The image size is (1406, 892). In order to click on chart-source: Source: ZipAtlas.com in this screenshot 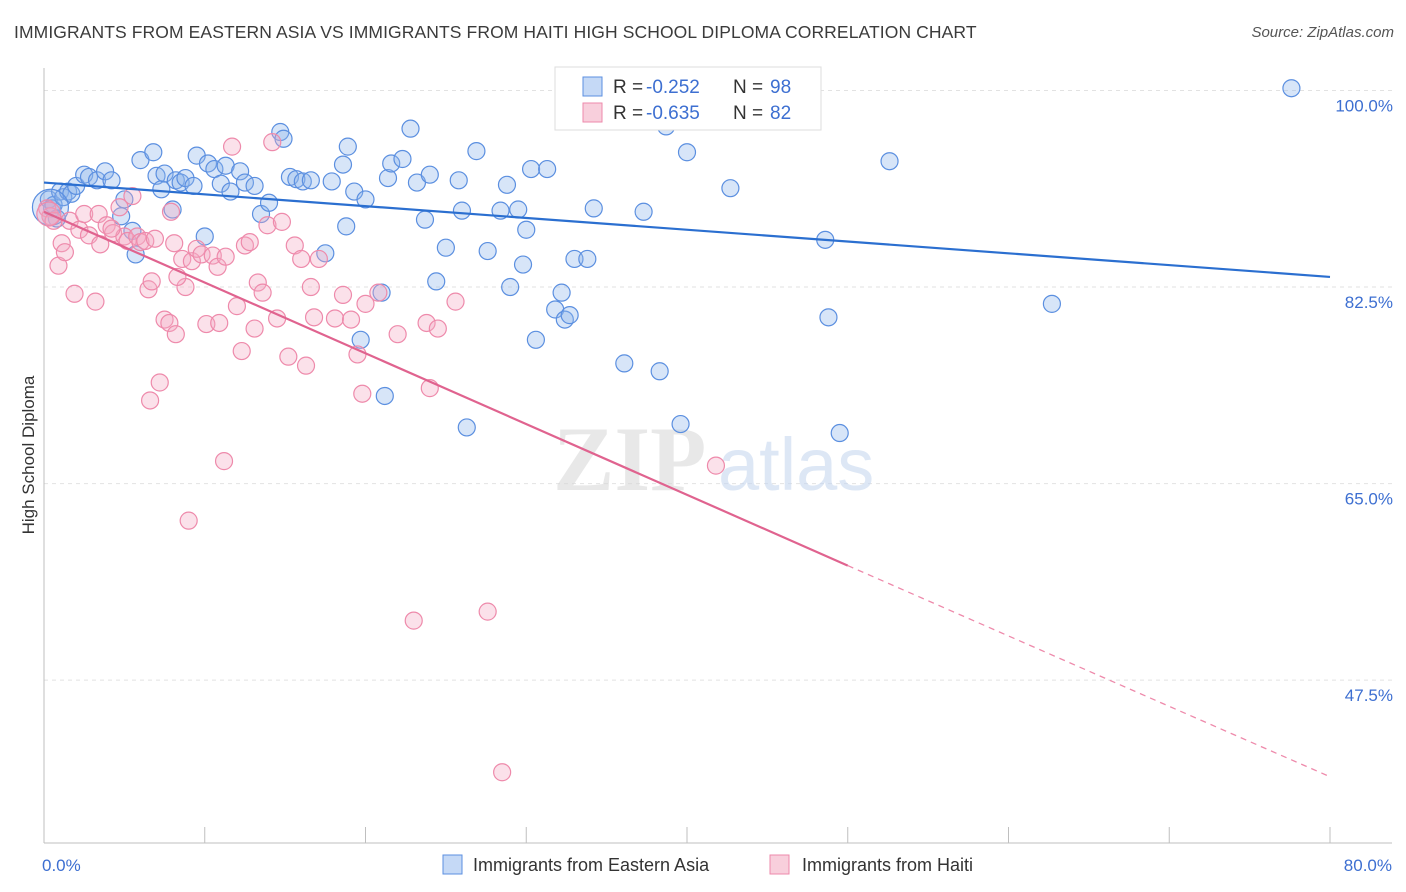, I will do `click(1322, 32)`.